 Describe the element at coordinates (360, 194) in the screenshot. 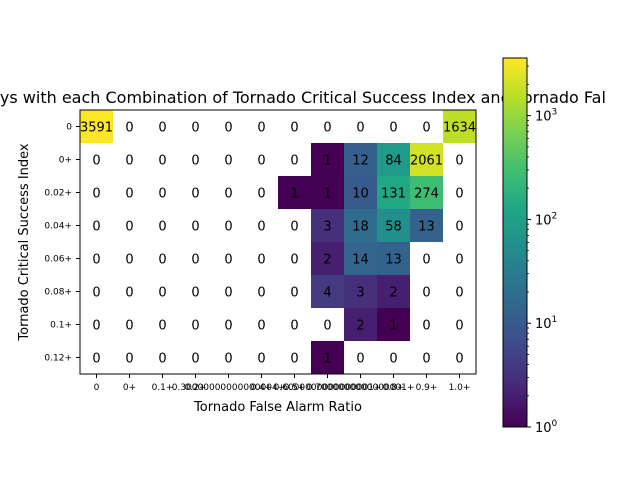

I see `cell-value-label: 10` at that location.